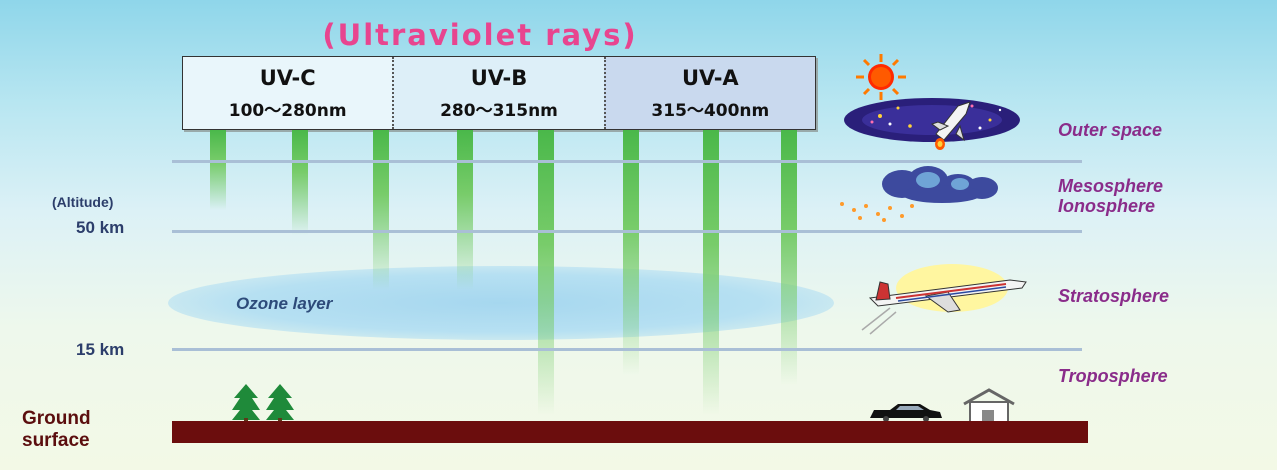 Image resolution: width=1277 pixels, height=470 pixels. Describe the element at coordinates (627, 231) in the screenshot. I see `altitude-50km-line` at that location.